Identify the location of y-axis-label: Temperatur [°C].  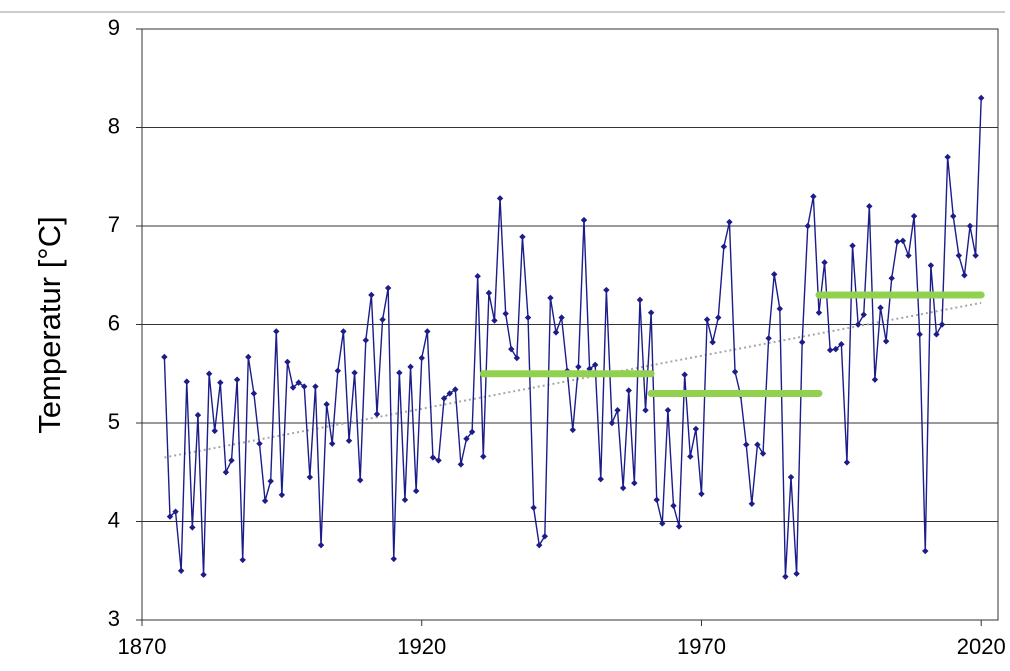
(49, 324).